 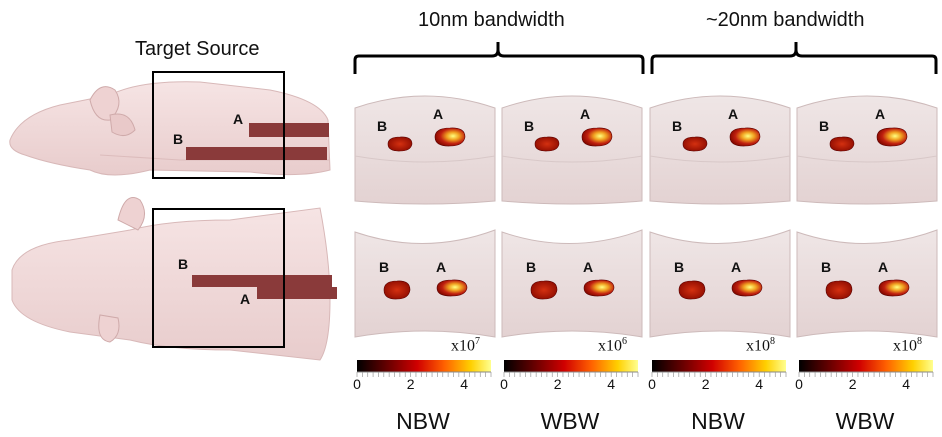 I want to click on marker-a-side: A, so click(x=238, y=119).